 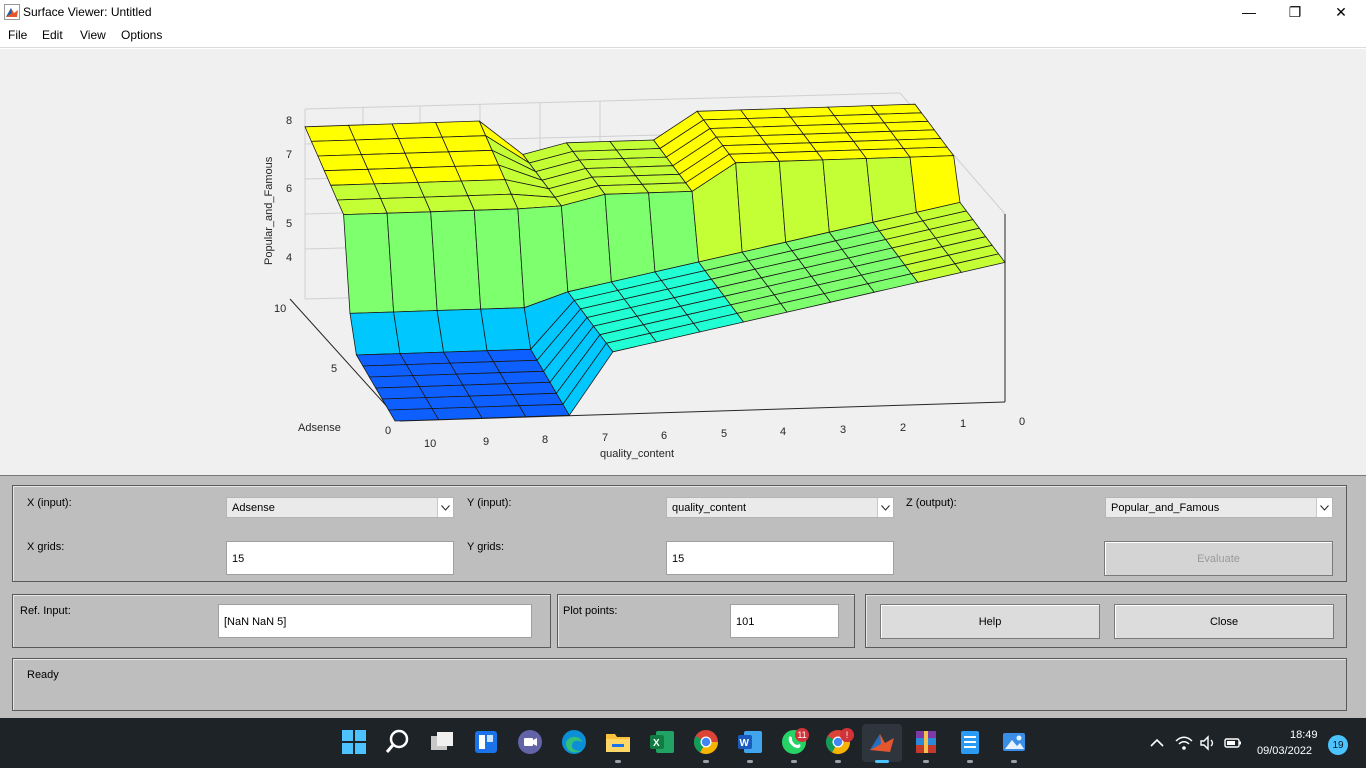 What do you see at coordinates (926, 742) in the screenshot?
I see `winrar-icon` at bounding box center [926, 742].